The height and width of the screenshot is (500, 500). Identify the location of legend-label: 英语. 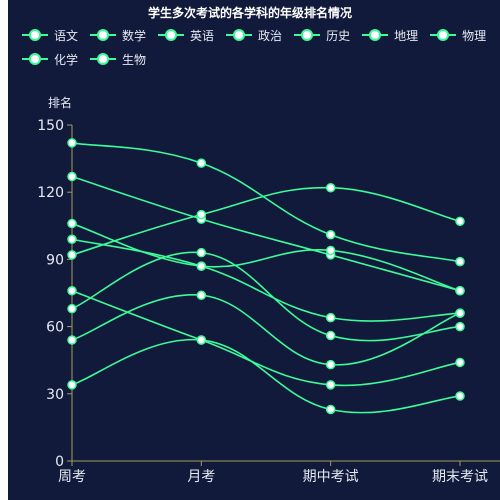
(202, 35).